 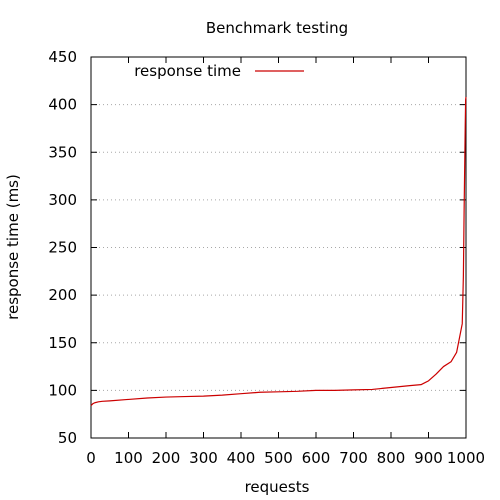 What do you see at coordinates (428, 458) in the screenshot?
I see `x-tick-label: 900` at bounding box center [428, 458].